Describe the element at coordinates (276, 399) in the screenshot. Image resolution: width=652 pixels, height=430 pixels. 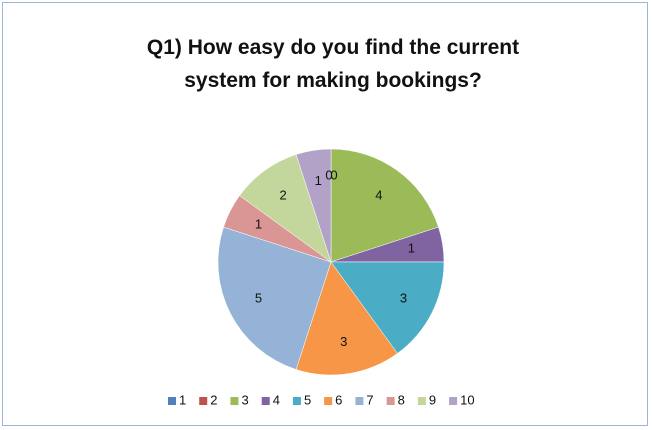
I see `legend-label: 4` at that location.